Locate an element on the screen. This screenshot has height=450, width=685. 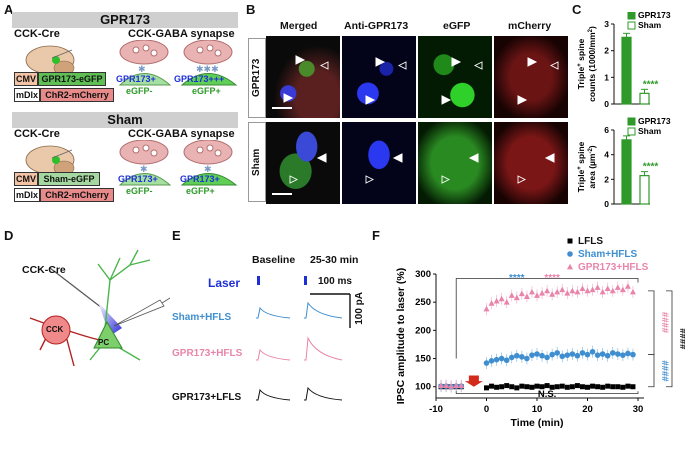
top-right-egfp-status: eGFP+ is located at coordinates (206, 91).